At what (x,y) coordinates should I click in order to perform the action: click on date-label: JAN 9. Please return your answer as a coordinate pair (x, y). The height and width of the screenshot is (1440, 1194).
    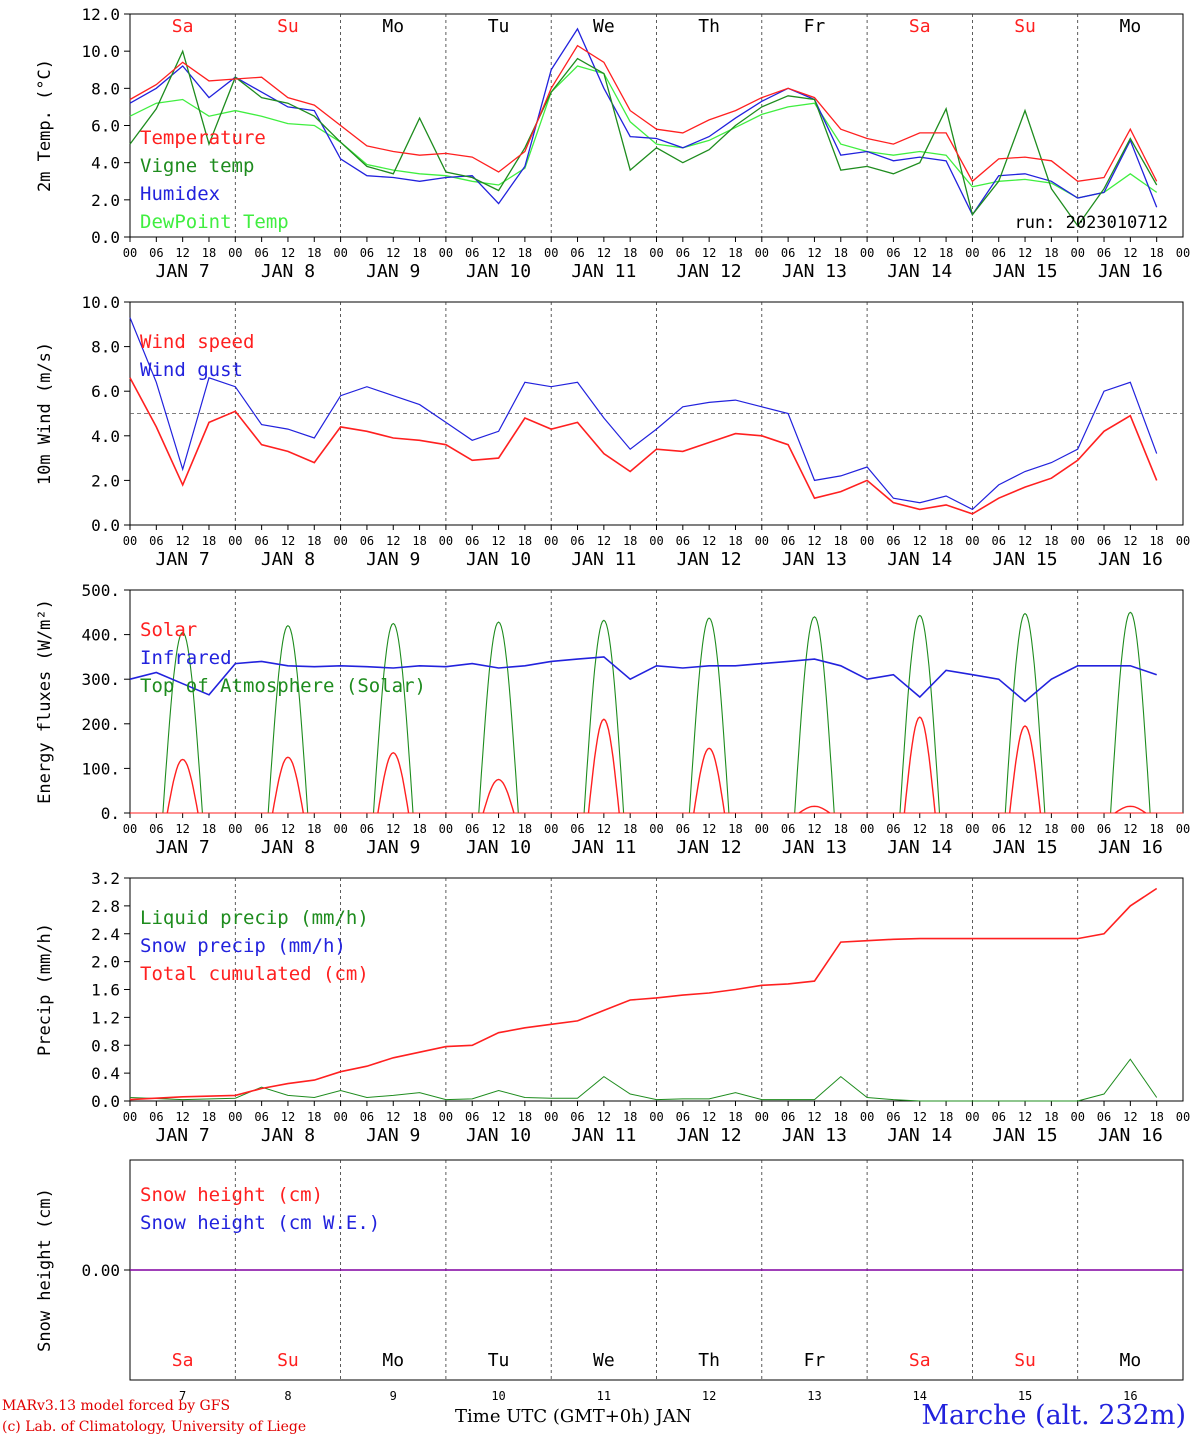
    Looking at the image, I should click on (393, 847).